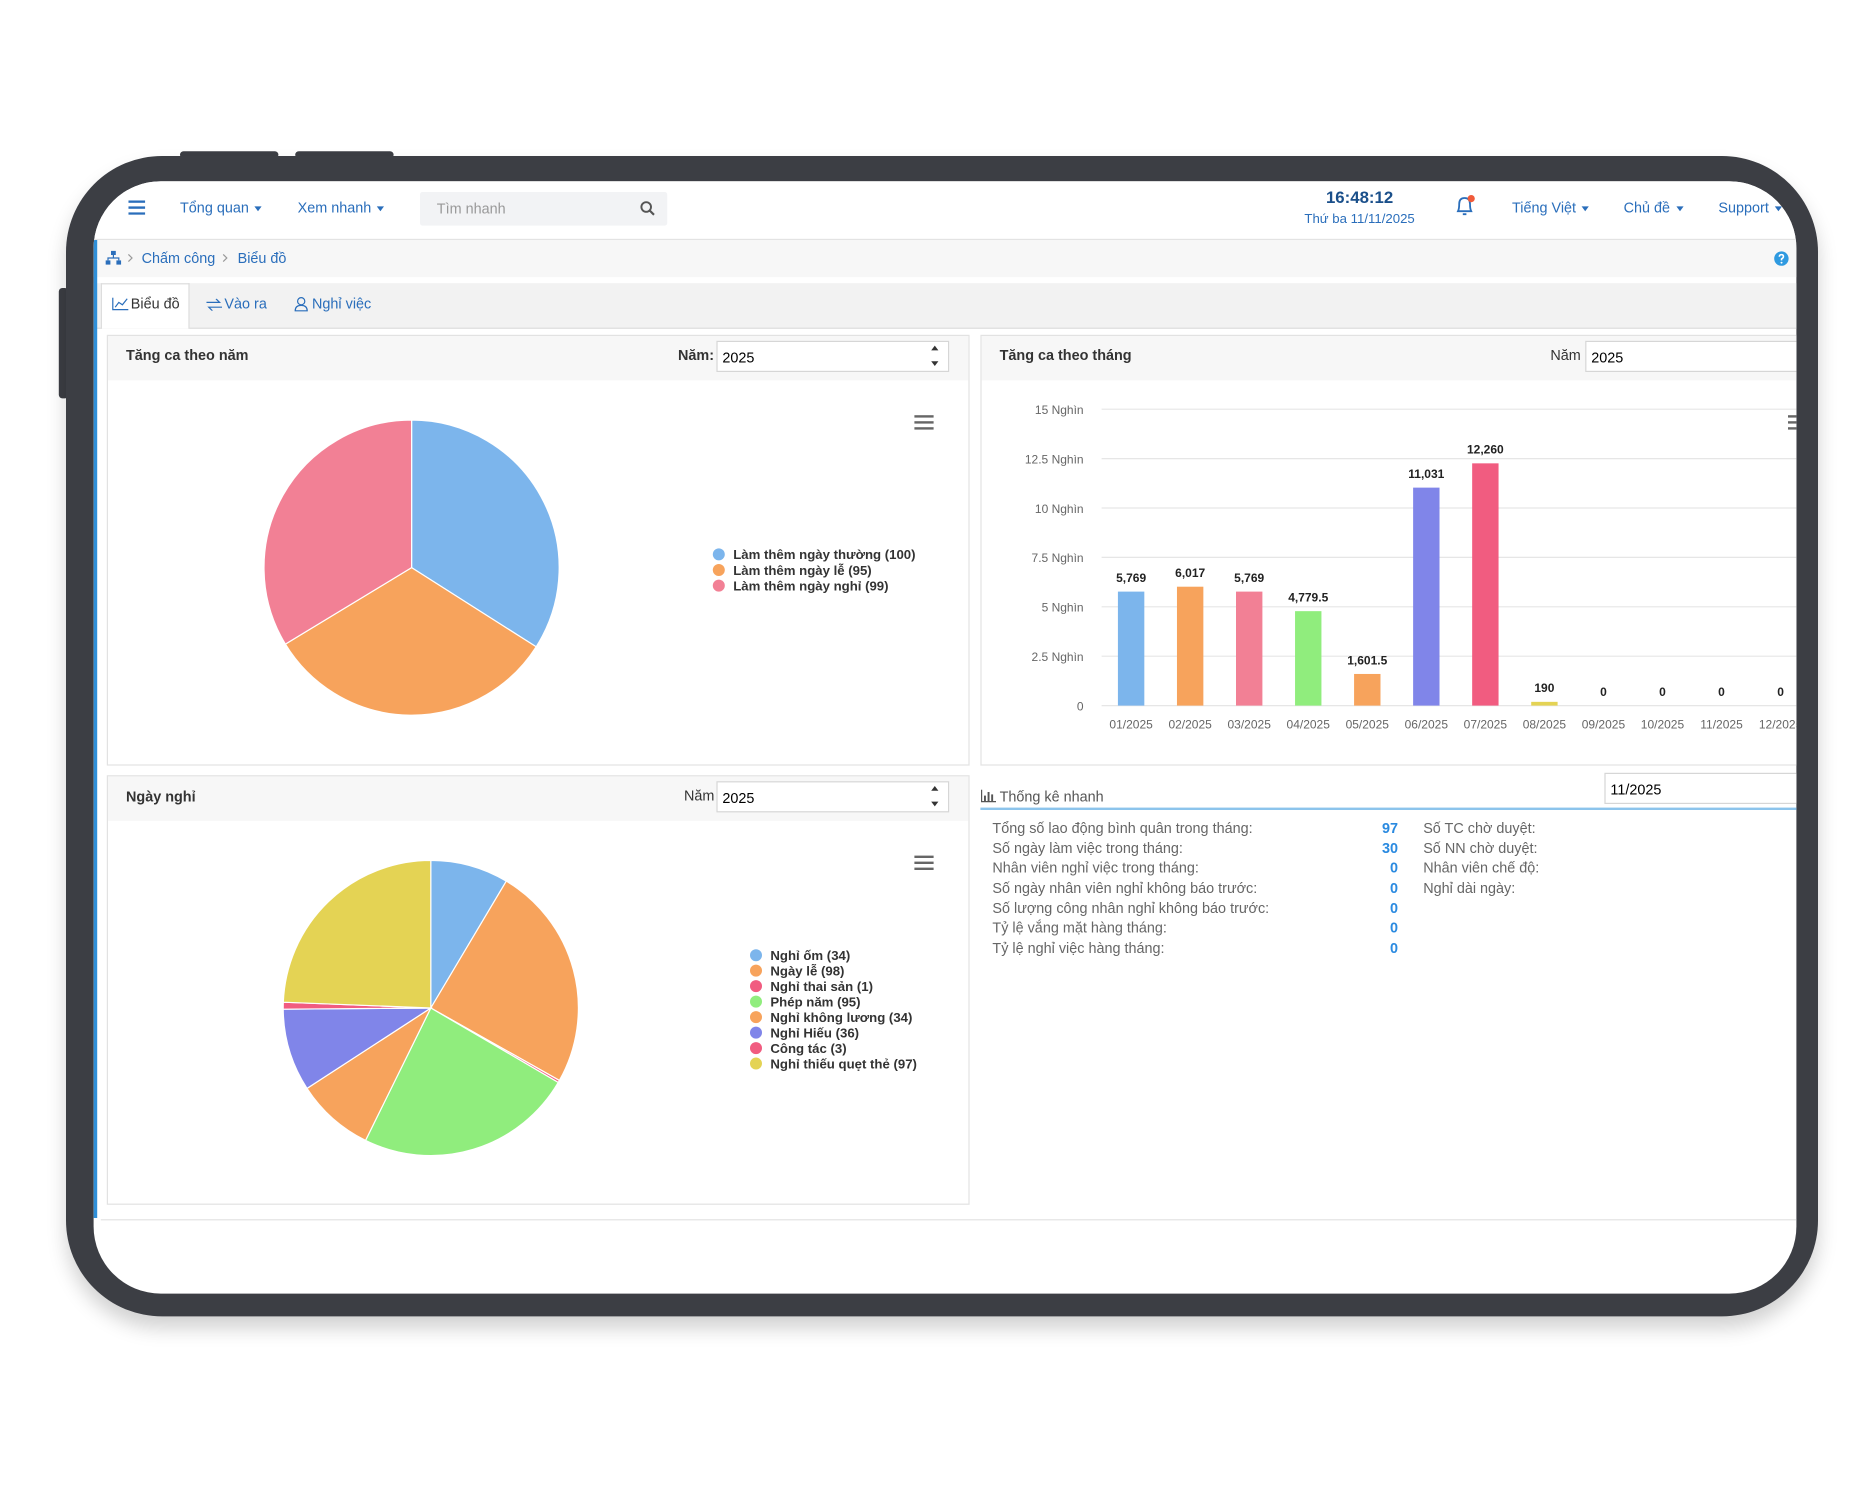  Describe the element at coordinates (824, 554) in the screenshot. I see `legend-label: Làm thêm ngày thường (100)` at that location.